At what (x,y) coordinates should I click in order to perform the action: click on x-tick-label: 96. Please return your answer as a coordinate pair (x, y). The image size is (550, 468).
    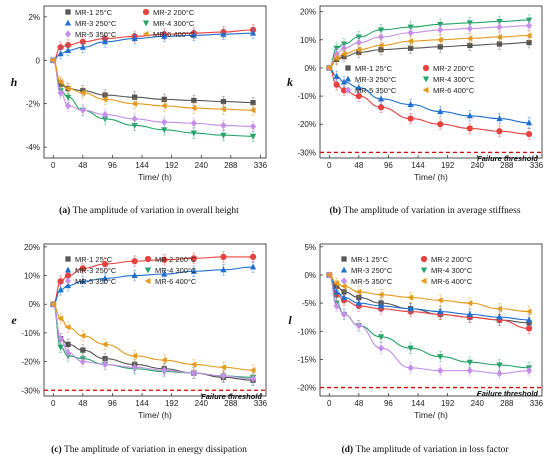
    Looking at the image, I should click on (112, 403).